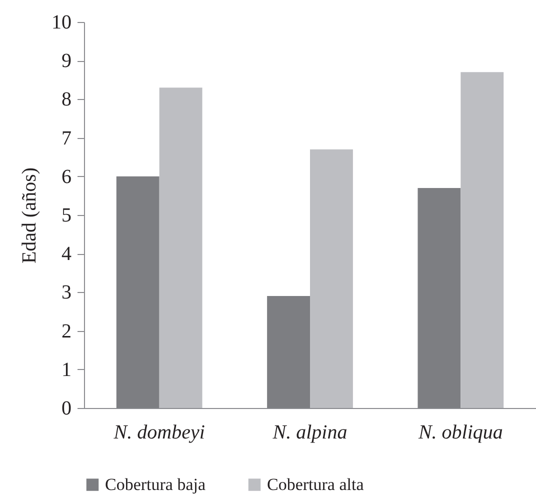 This screenshot has height=498, width=536. I want to click on y-tick-label: 4, so click(67, 254).